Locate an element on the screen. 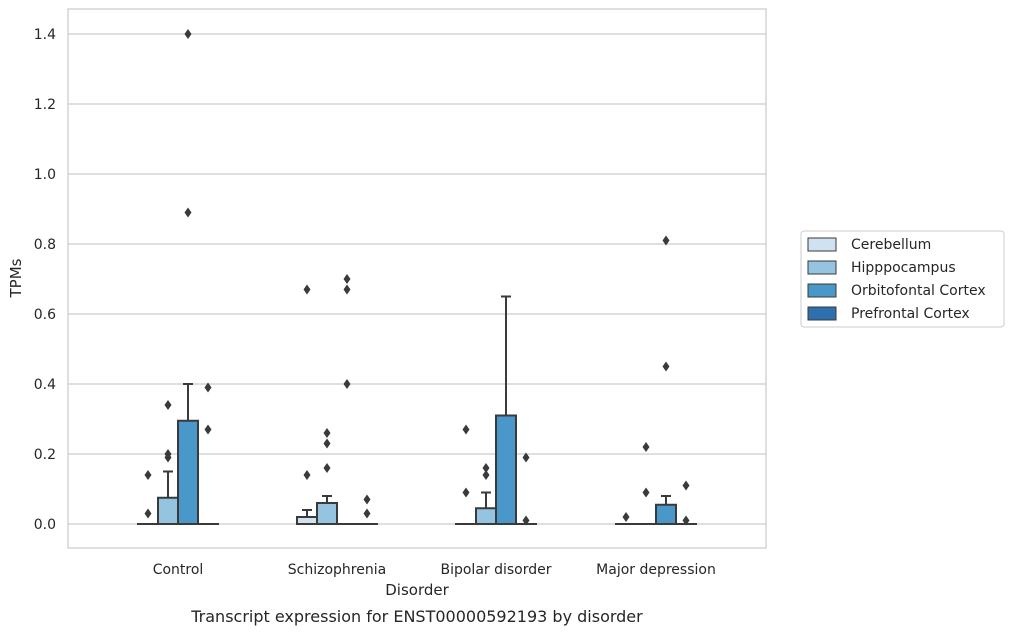  y-tick-label: 1.4 is located at coordinates (45, 35).